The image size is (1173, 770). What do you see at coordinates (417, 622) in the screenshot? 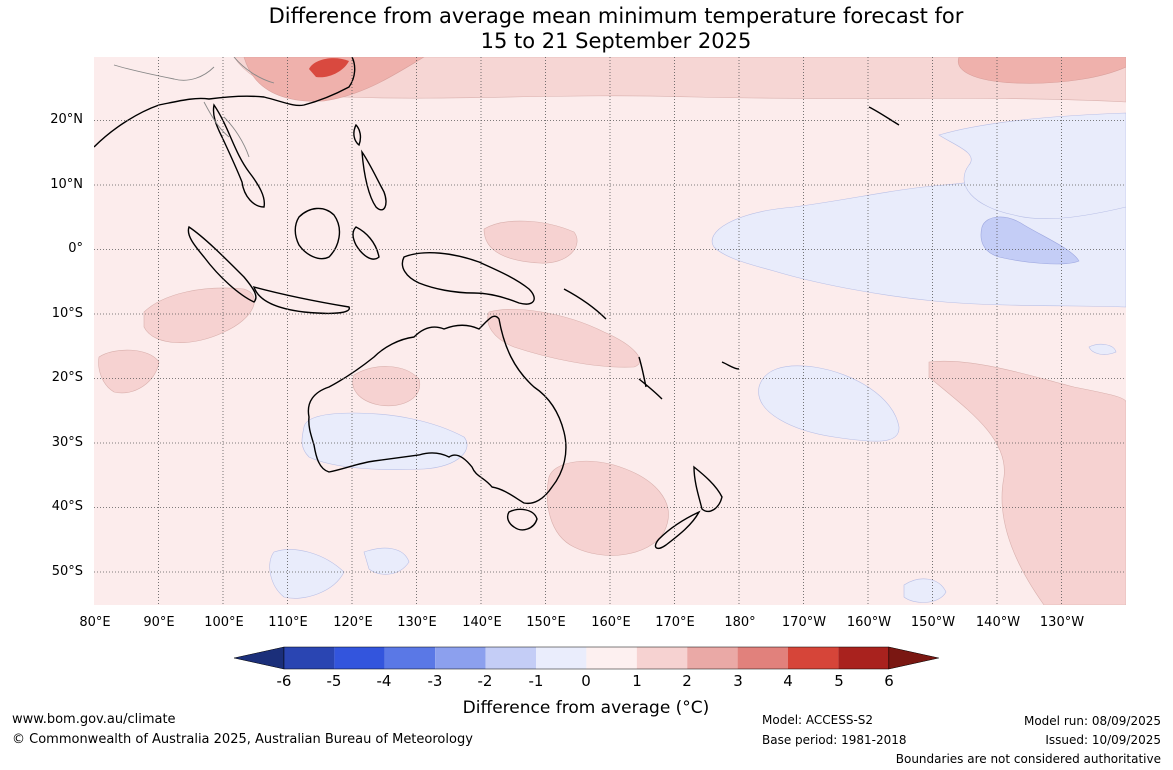
I see `lon-label-130e: 130°E` at bounding box center [417, 622].